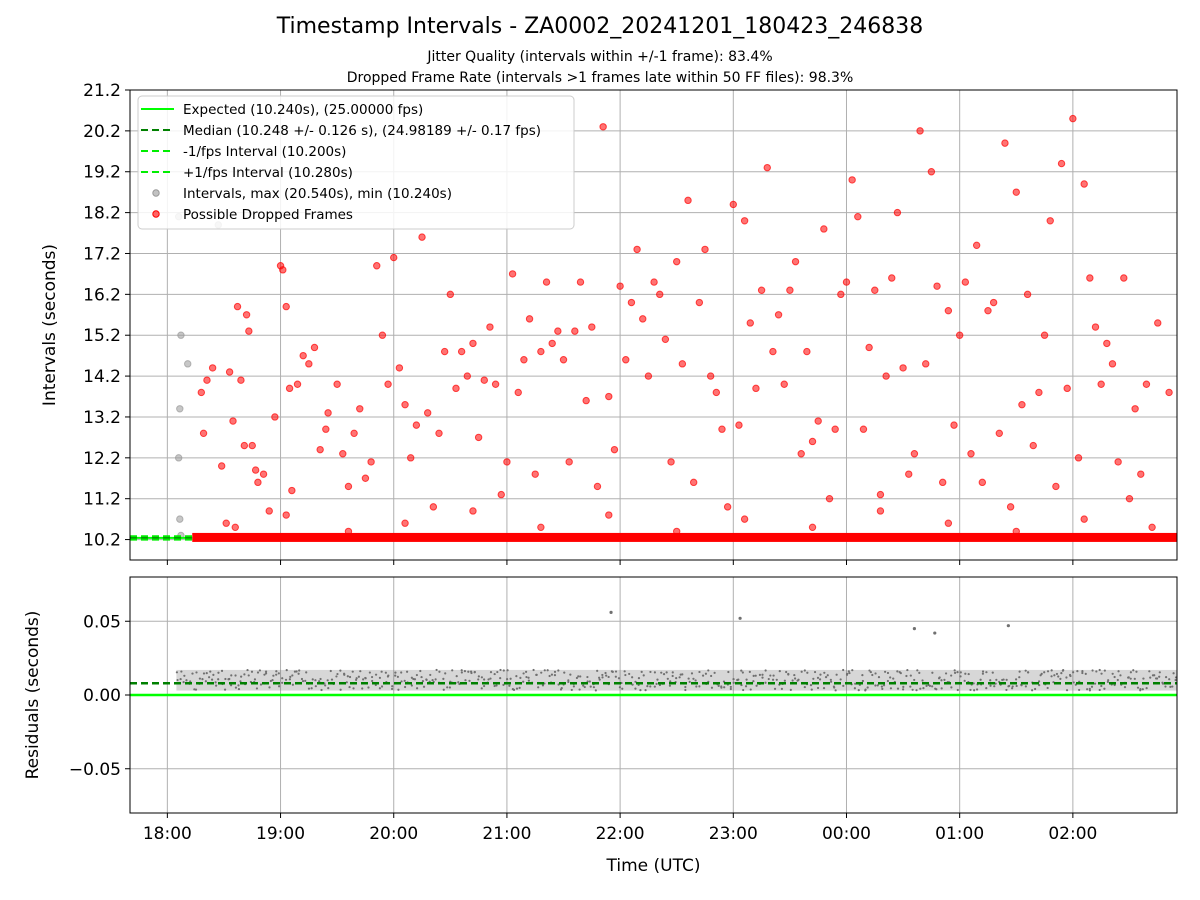  Describe the element at coordinates (102, 696) in the screenshot. I see `y-tick-label: 0.00` at that location.